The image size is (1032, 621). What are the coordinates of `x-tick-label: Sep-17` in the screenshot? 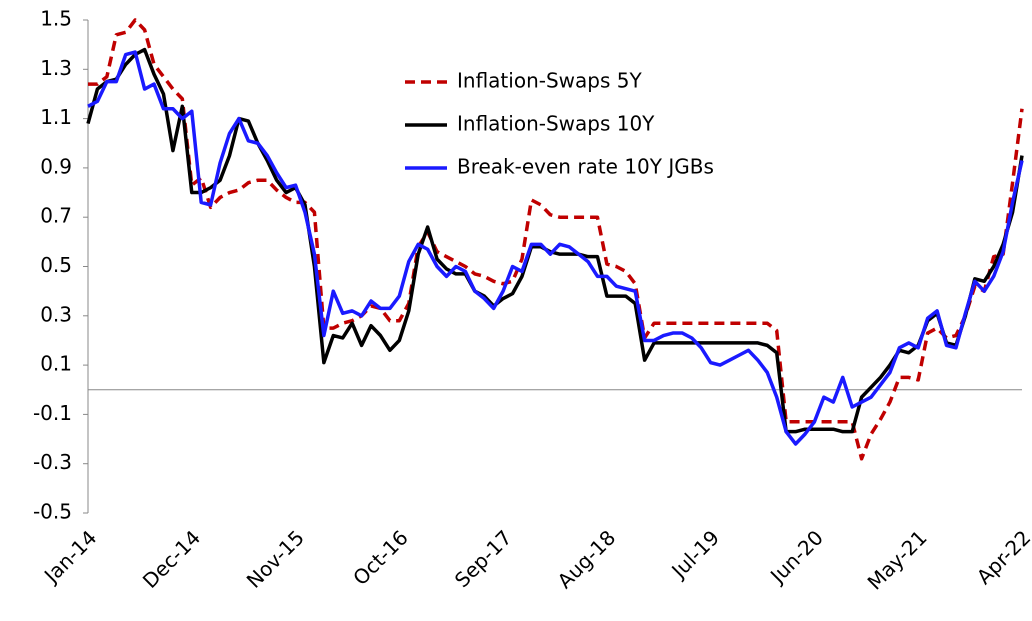 It's located at (483, 558).